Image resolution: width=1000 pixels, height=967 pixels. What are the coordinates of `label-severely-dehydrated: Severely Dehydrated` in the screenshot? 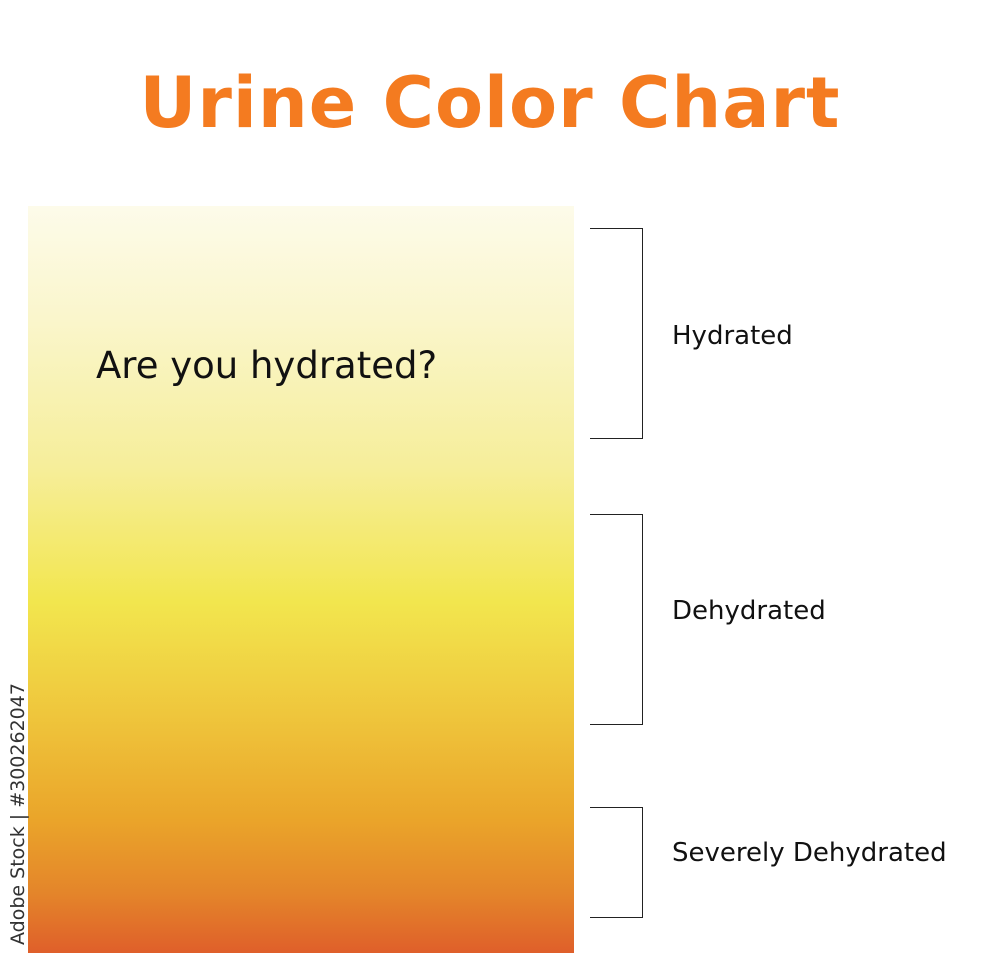 It's located at (809, 853).